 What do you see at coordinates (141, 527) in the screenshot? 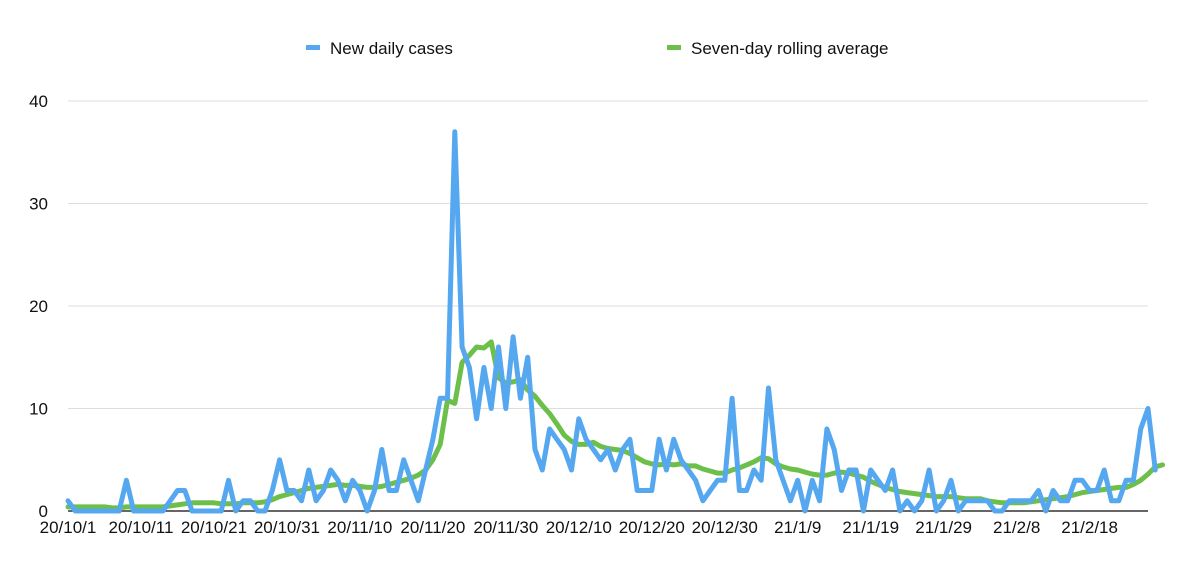
I see `x-tick-label: 20/10/11` at bounding box center [141, 527].